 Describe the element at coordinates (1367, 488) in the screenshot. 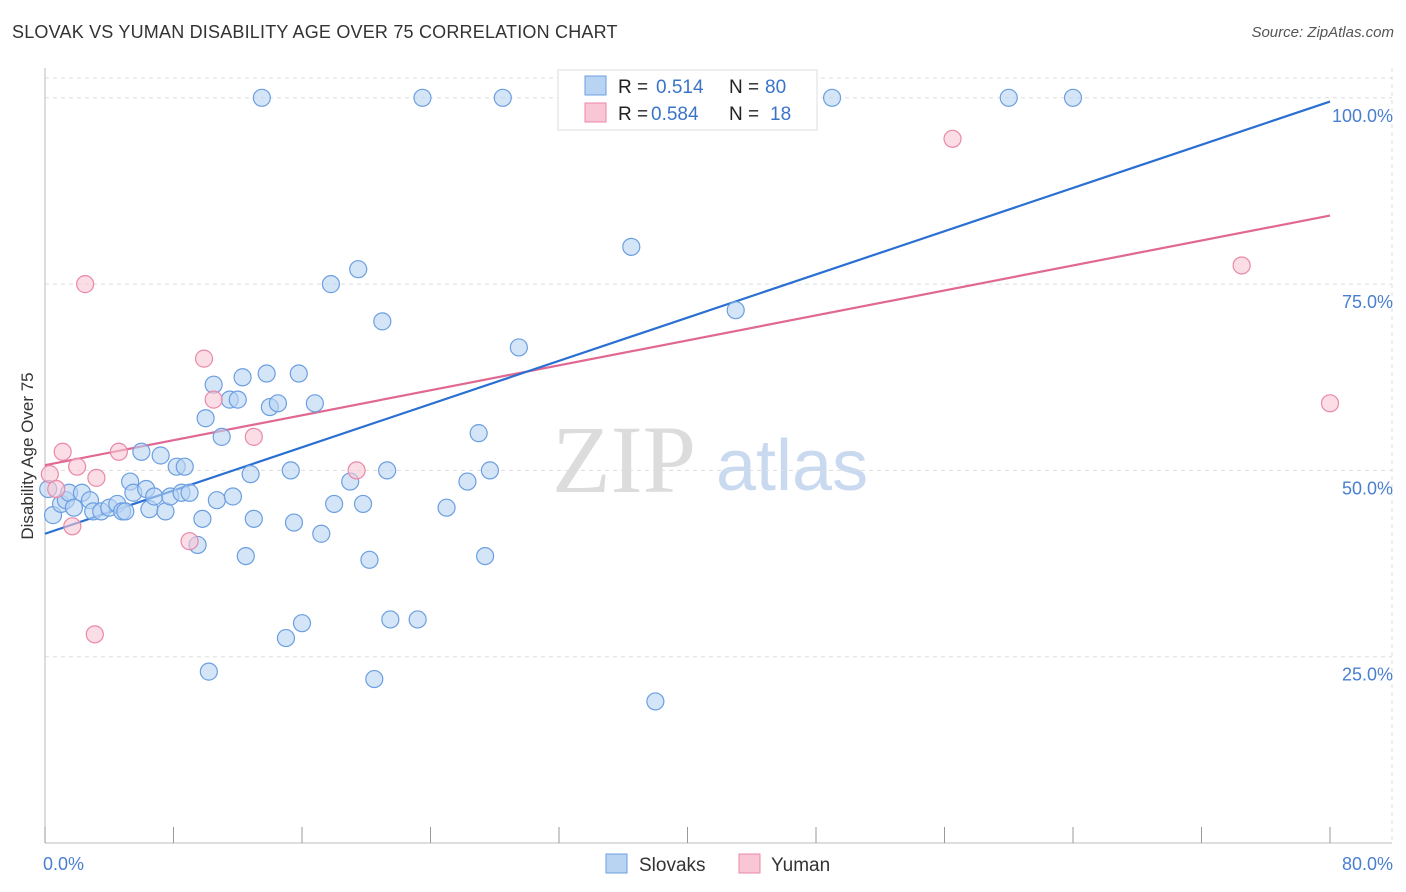

I see `y-tick-label: 50.0%` at that location.